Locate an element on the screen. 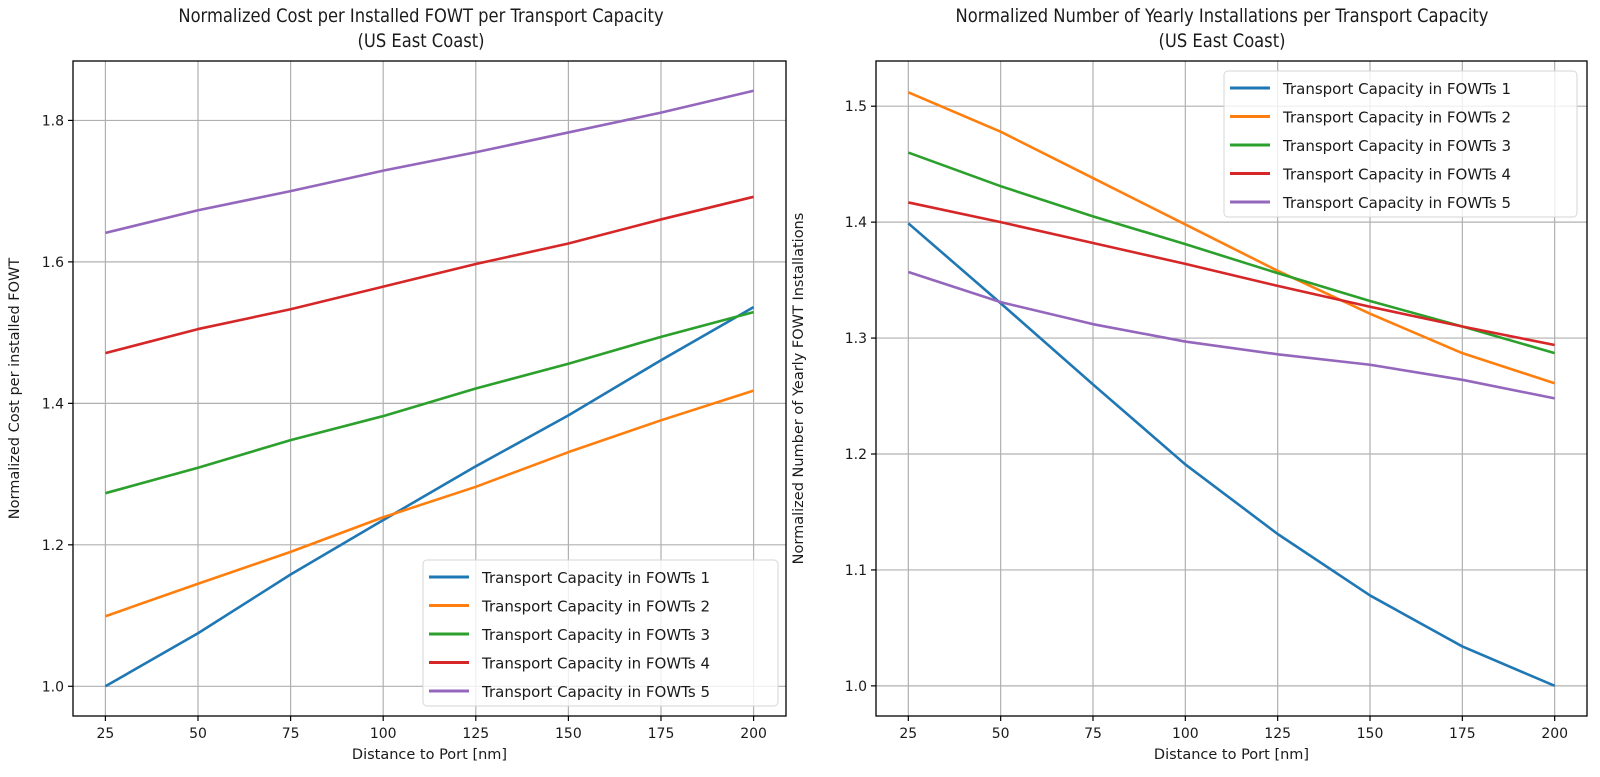 The width and height of the screenshot is (1600, 777). y-axis-label: Normalized Cost per installed FOWT is located at coordinates (15, 389).